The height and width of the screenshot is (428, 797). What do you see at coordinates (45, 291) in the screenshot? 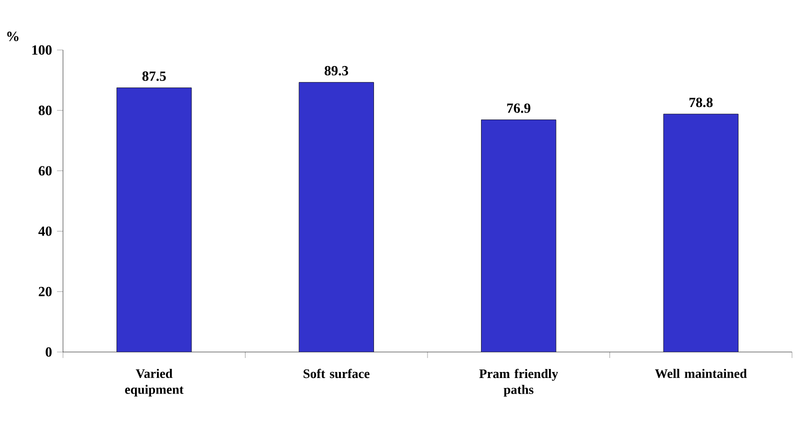
I see `y-tick-label: 20` at bounding box center [45, 291].